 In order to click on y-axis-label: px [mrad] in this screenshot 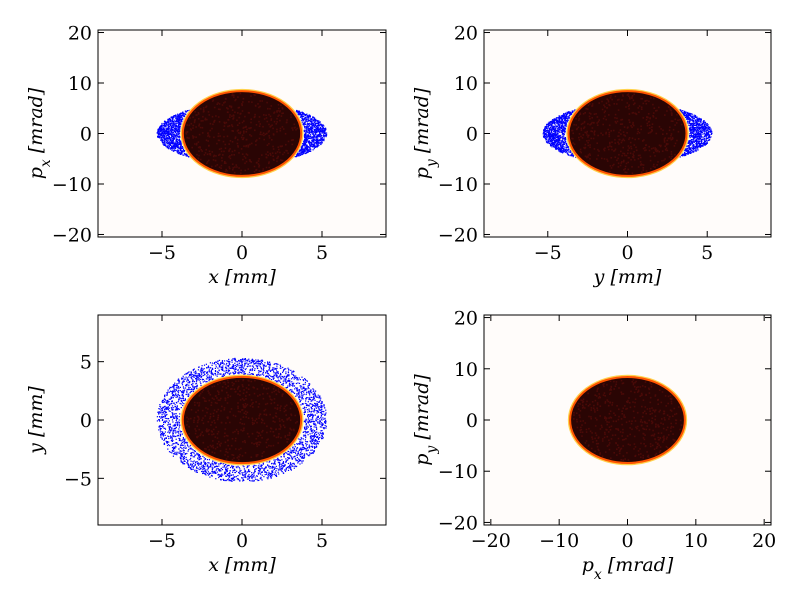, I will do `click(39, 133)`.